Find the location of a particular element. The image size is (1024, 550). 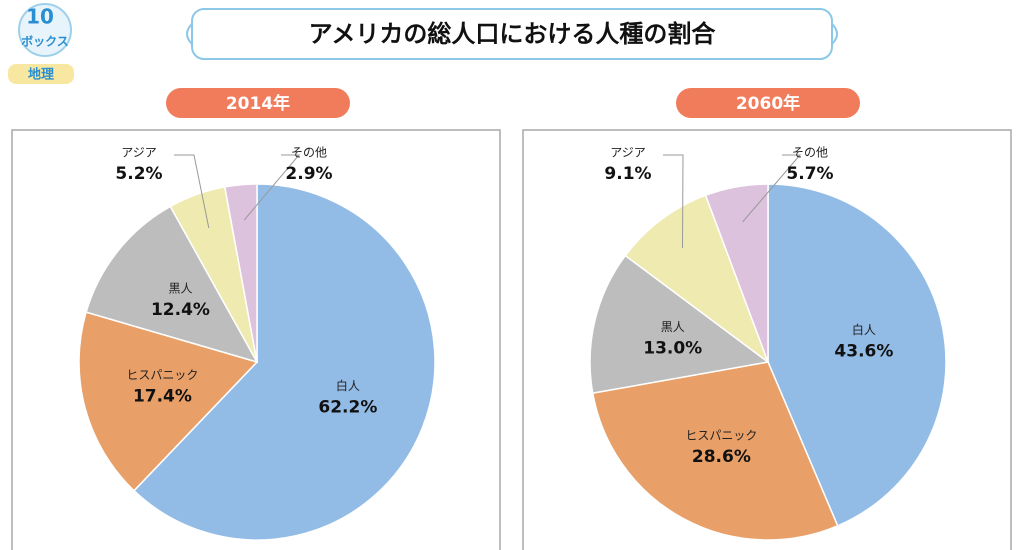

page-title: アメリカの総人口における人種の割合 is located at coordinates (513, 34).